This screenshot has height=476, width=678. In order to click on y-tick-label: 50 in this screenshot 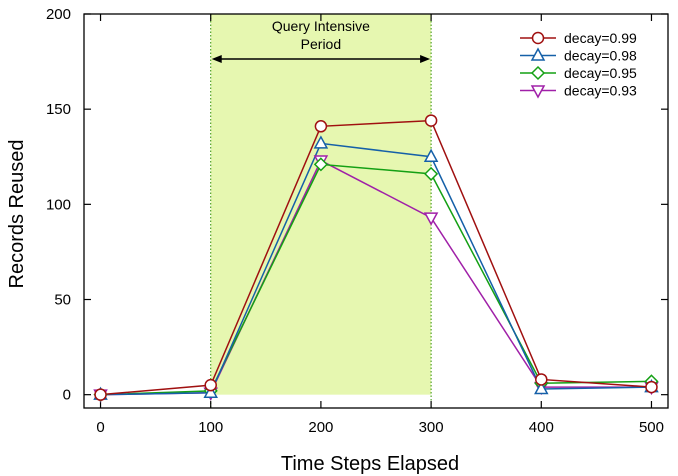, I will do `click(62, 300)`.